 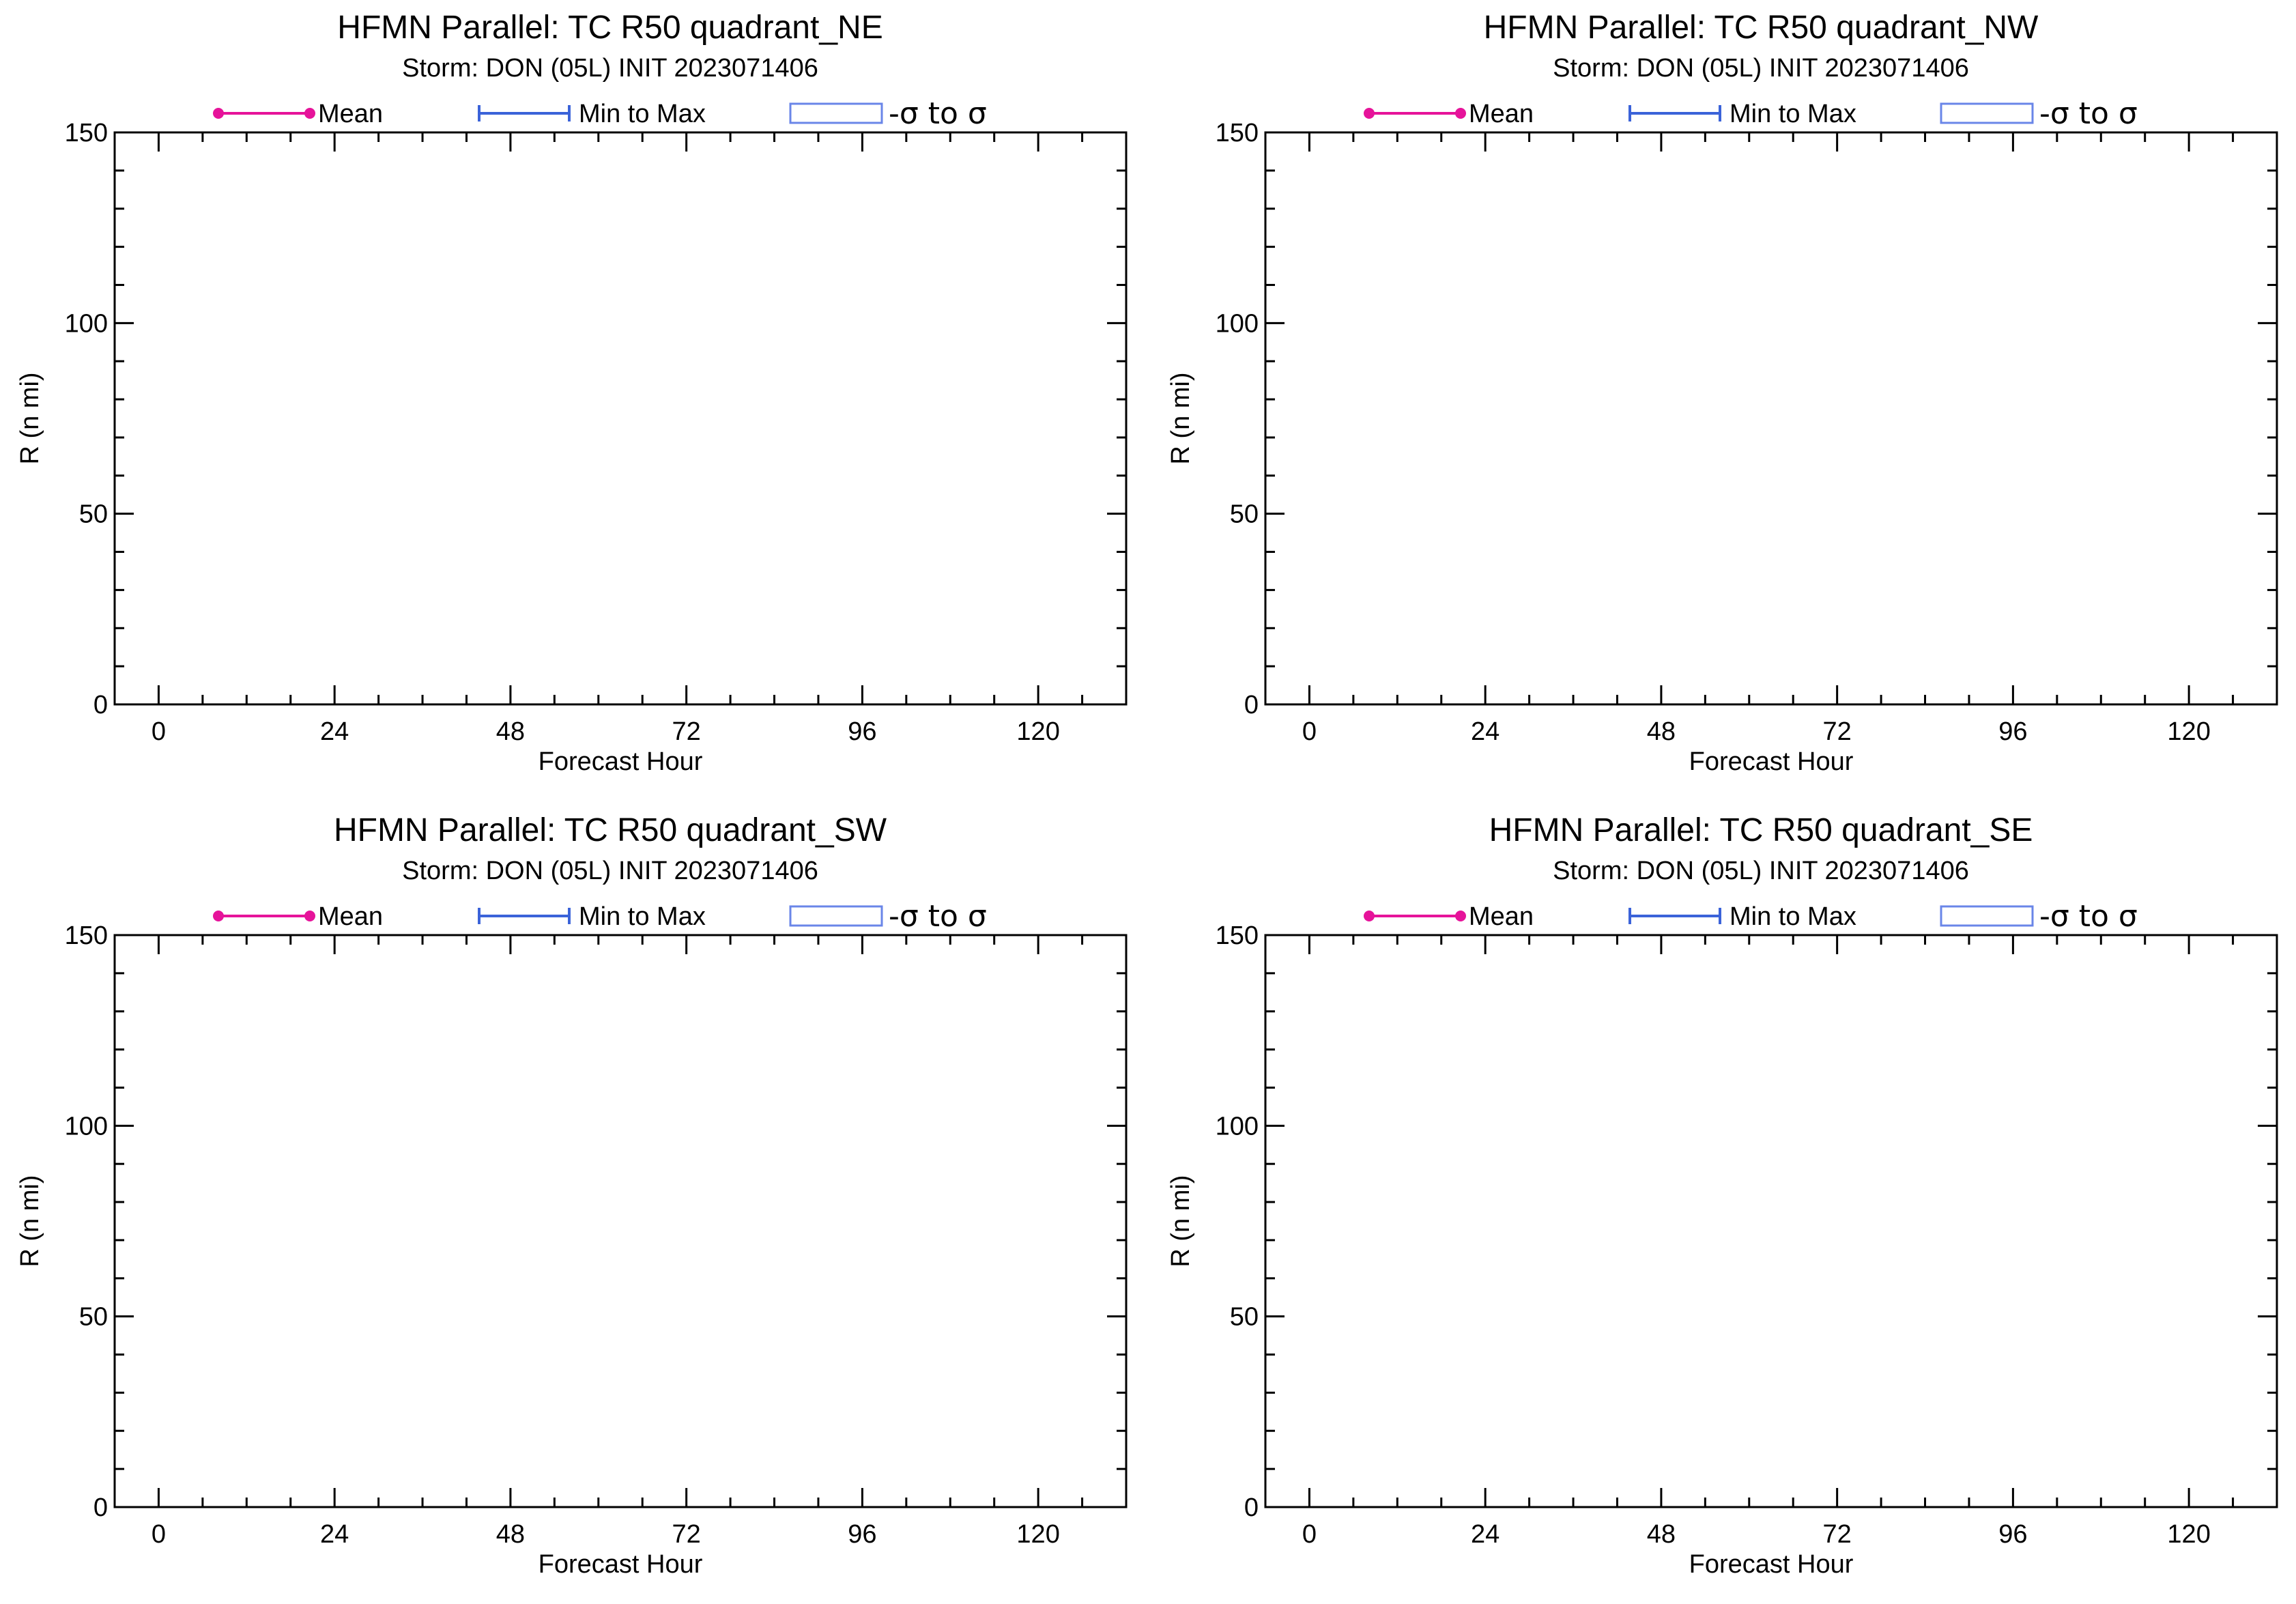 What do you see at coordinates (610, 830) in the screenshot?
I see `chart-title: HFMN Parallel: TC R50 quadrant_SW` at bounding box center [610, 830].